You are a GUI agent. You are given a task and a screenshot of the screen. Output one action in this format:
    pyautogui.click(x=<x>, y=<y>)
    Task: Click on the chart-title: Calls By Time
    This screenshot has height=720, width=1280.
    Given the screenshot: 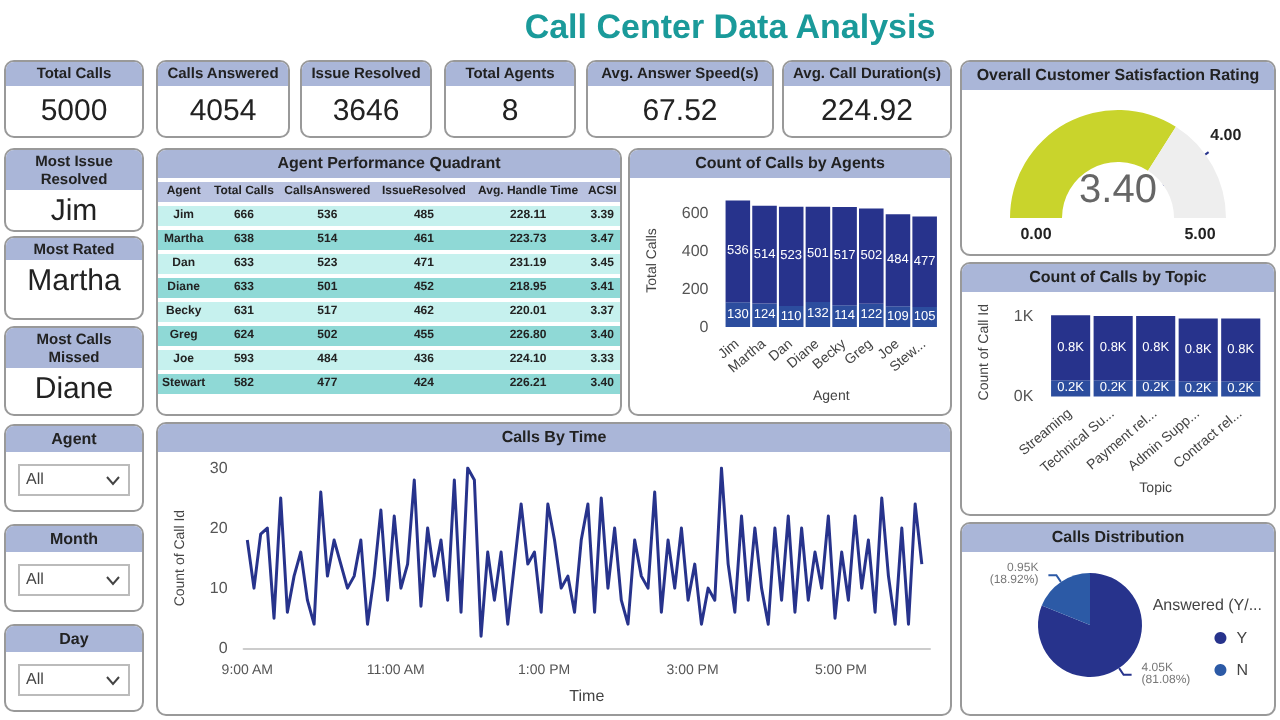 What is the action you would take?
    pyautogui.click(x=554, y=438)
    